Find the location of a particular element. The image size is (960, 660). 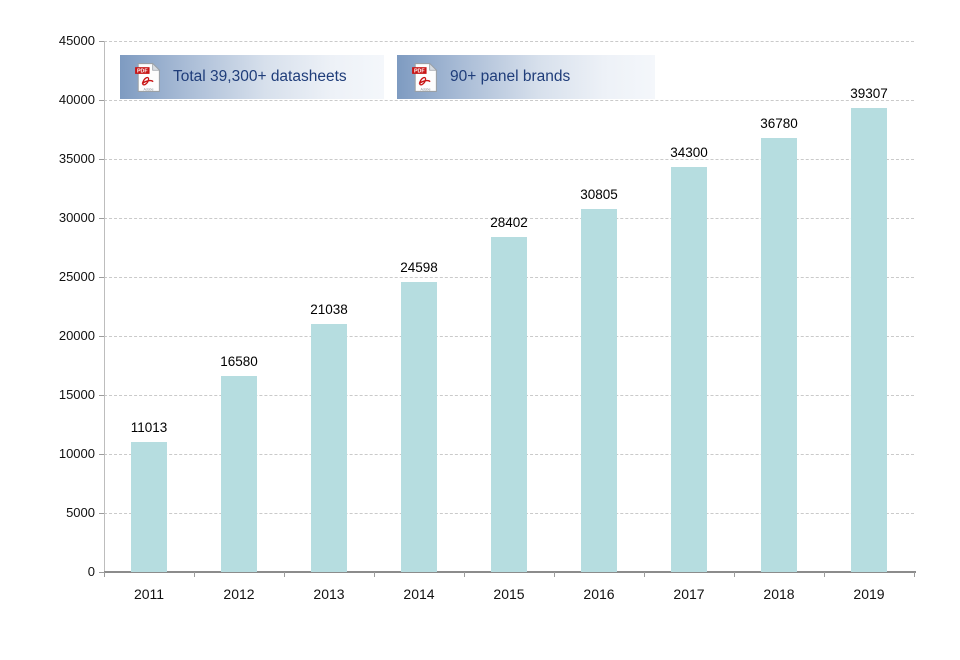

y-axis-tick-label: 20000 is located at coordinates (76, 335).